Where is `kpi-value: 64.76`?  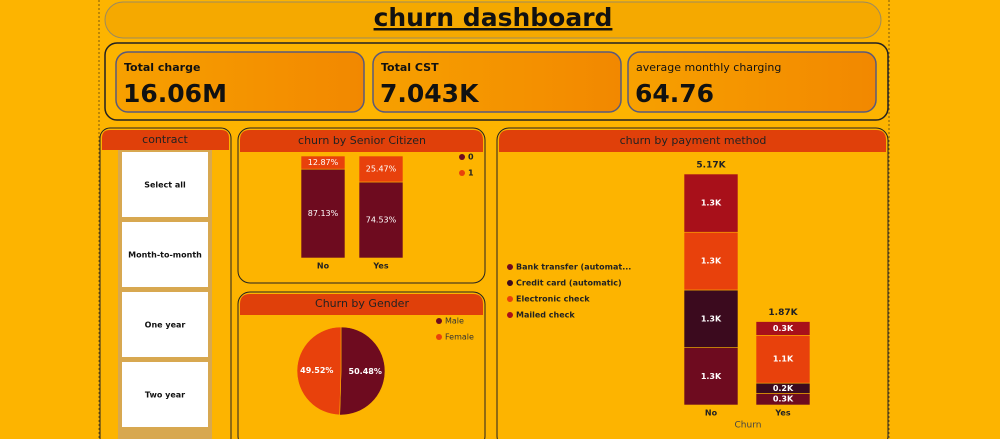 kpi-value: 64.76 is located at coordinates (674, 93).